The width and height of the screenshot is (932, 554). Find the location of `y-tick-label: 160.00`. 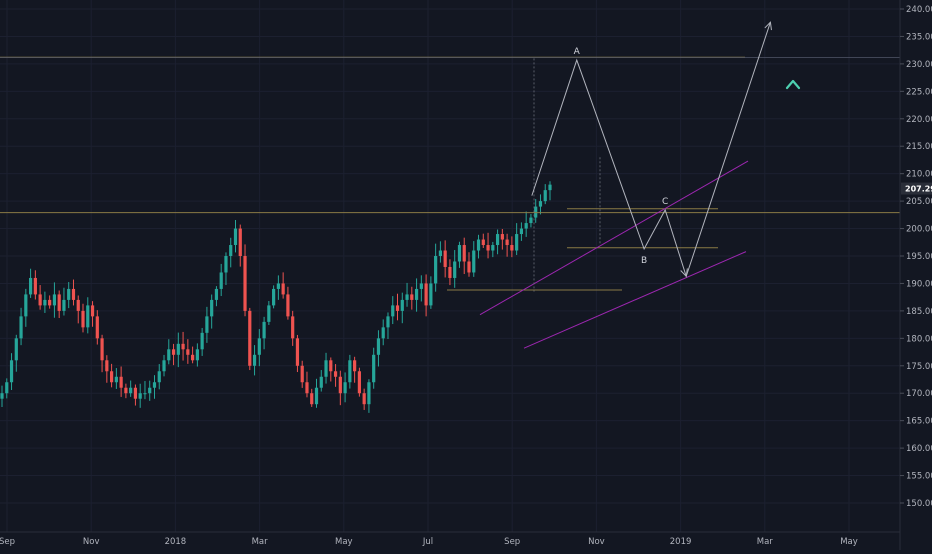

y-tick-label: 160.00 is located at coordinates (919, 449).